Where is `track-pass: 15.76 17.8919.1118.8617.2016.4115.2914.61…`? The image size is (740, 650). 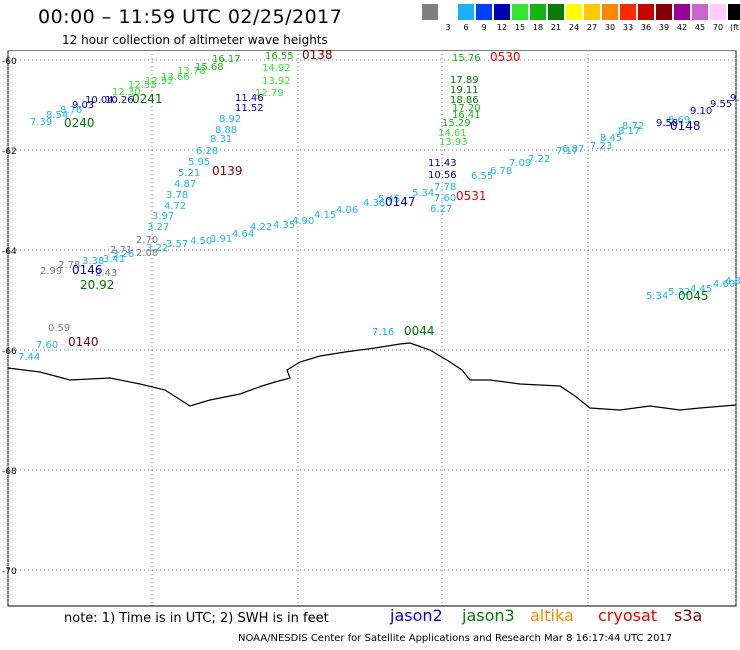 track-pass: 15.76 17.8919.1118.8617.2016.4115.2914.61… is located at coordinates (479, 99).